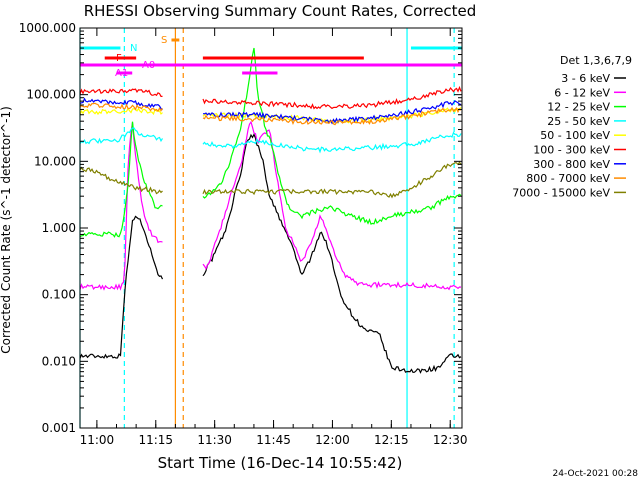  I want to click on y-tick-label: 10.000, so click(55, 161).